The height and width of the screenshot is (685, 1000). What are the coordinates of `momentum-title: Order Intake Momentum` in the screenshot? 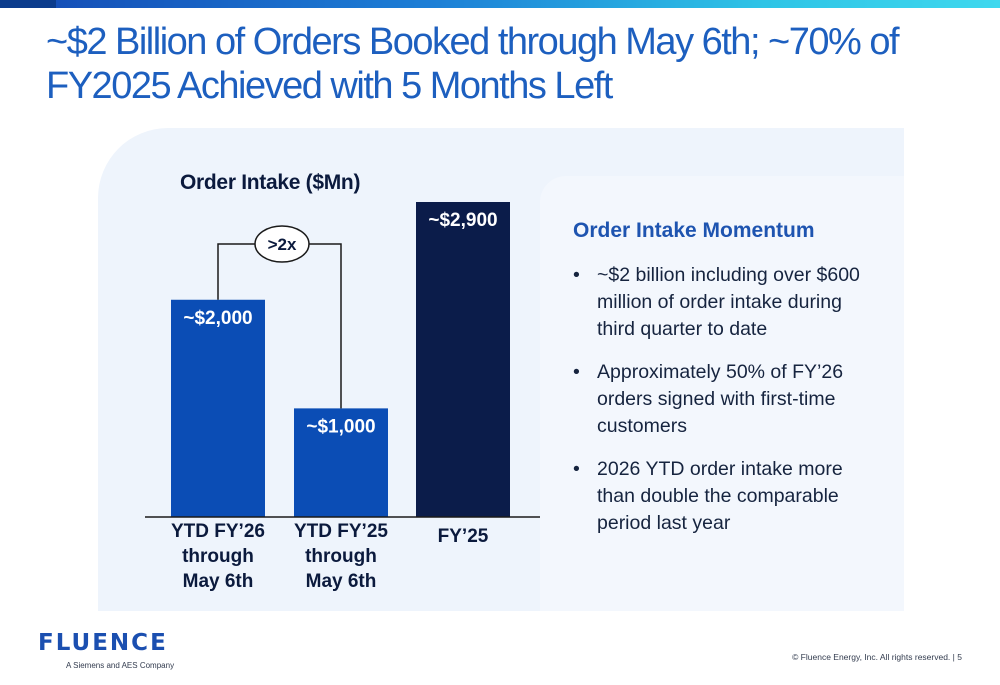 It's located at (694, 230).